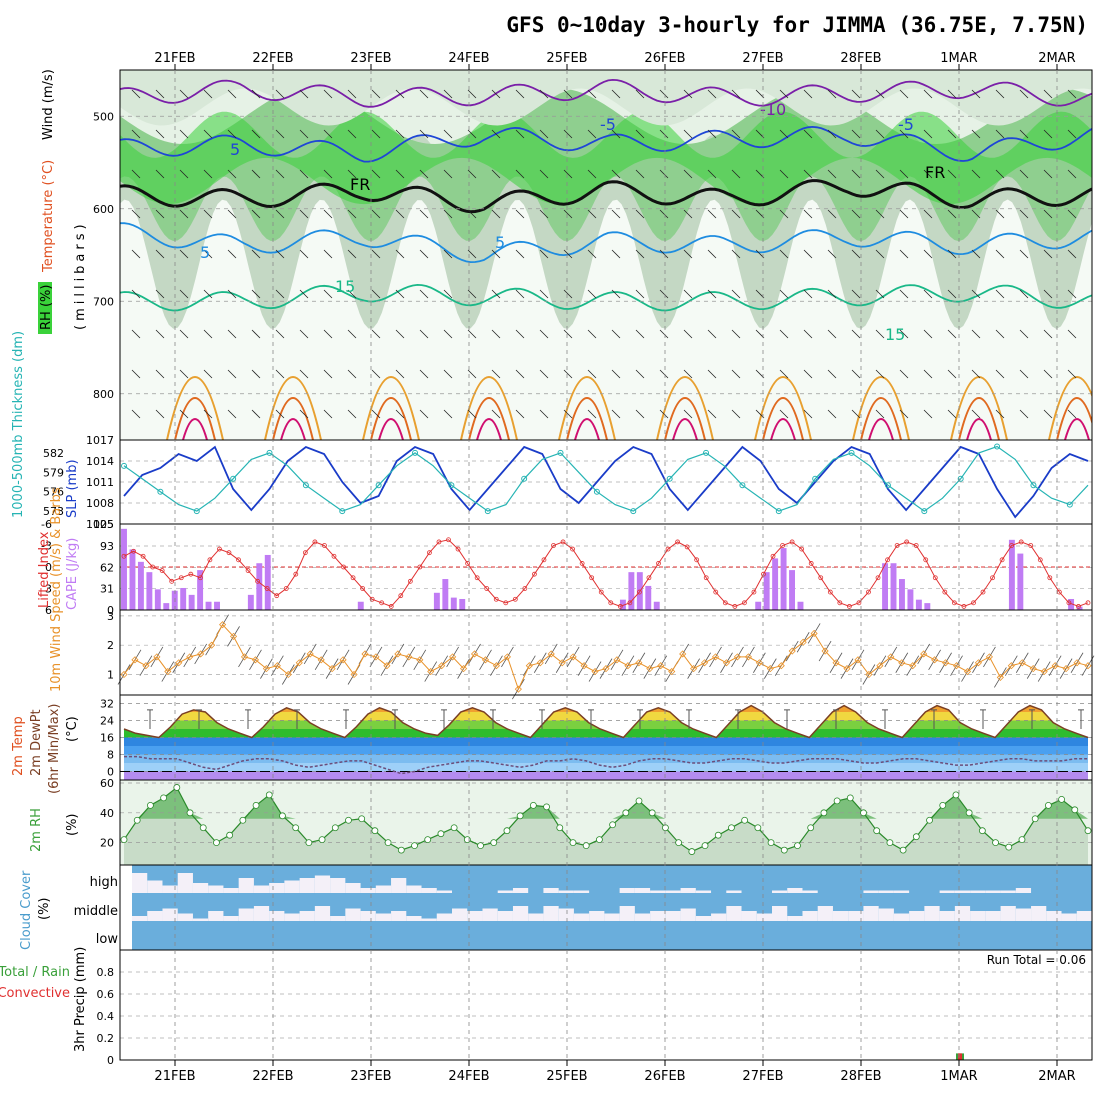 The image size is (1100, 1100). Describe the element at coordinates (53, 492) in the screenshot. I see `thickness-tick-label: 576` at that location.